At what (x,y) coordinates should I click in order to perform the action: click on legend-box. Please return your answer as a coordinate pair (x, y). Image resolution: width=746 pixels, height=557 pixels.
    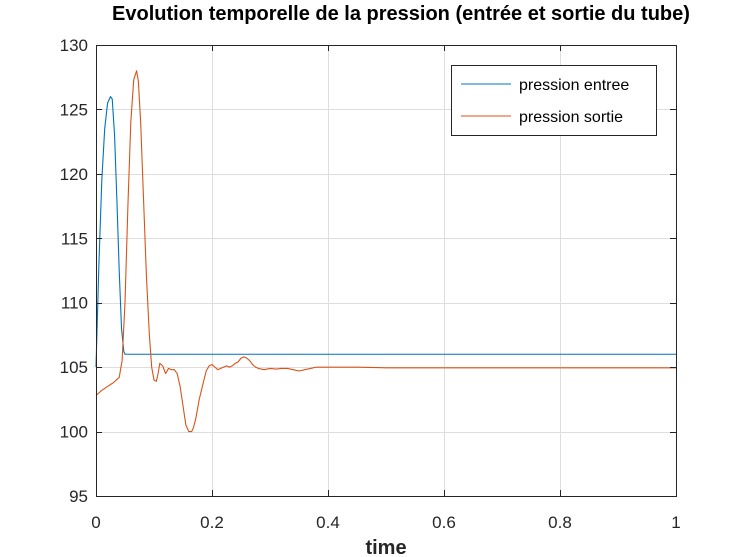
    Looking at the image, I should click on (554, 100).